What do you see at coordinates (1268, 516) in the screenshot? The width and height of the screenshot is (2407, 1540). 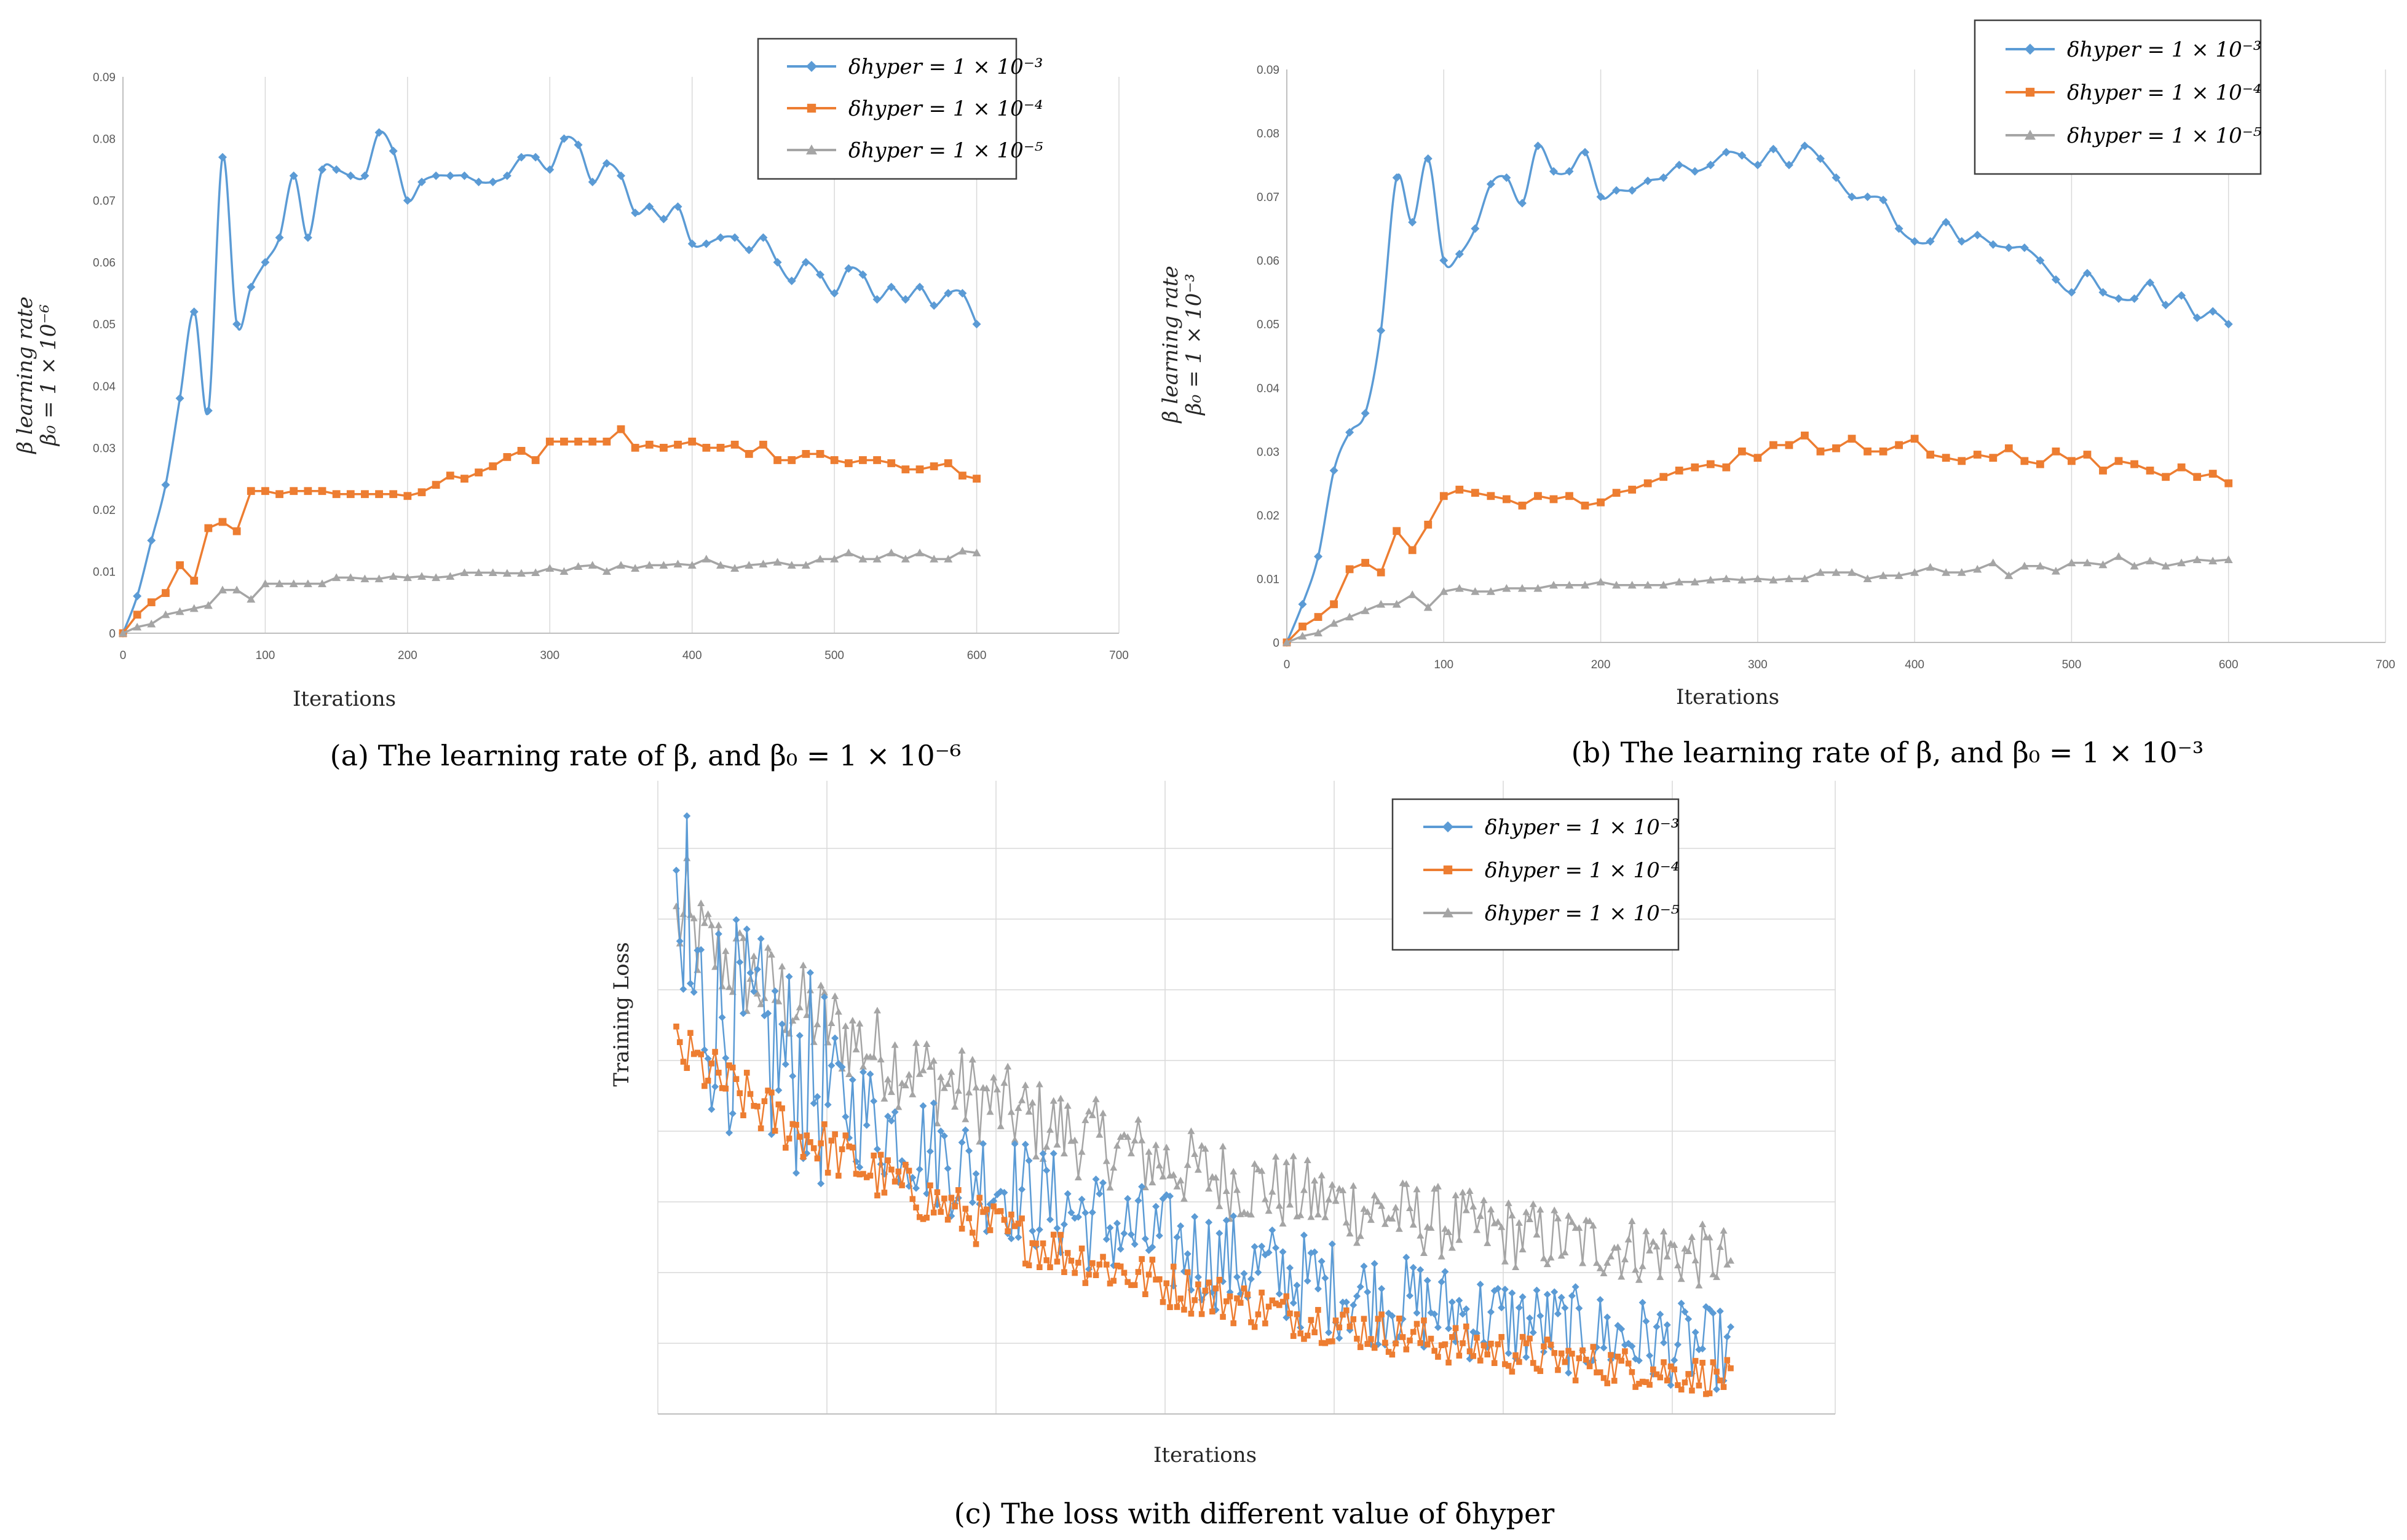 I see `y-tick-label: 0.02` at bounding box center [1268, 516].